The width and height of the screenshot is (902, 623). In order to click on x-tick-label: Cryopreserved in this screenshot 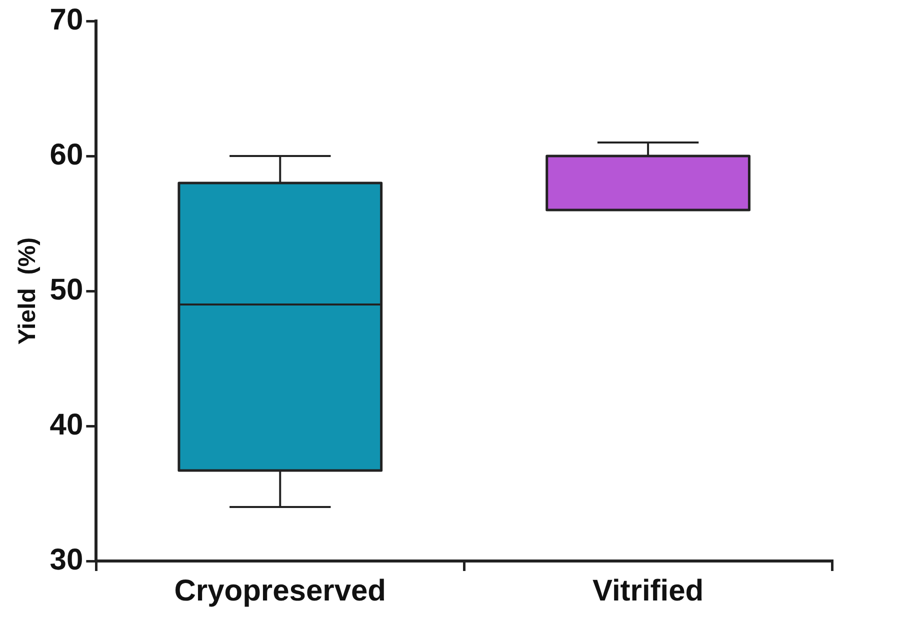, I will do `click(280, 591)`.